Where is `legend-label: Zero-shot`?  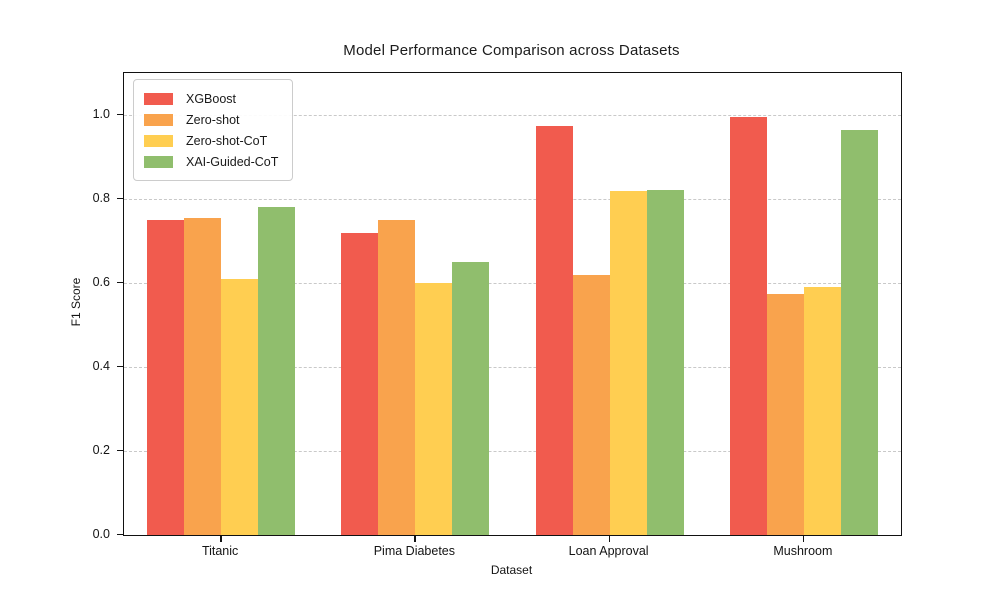 legend-label: Zero-shot is located at coordinates (213, 119).